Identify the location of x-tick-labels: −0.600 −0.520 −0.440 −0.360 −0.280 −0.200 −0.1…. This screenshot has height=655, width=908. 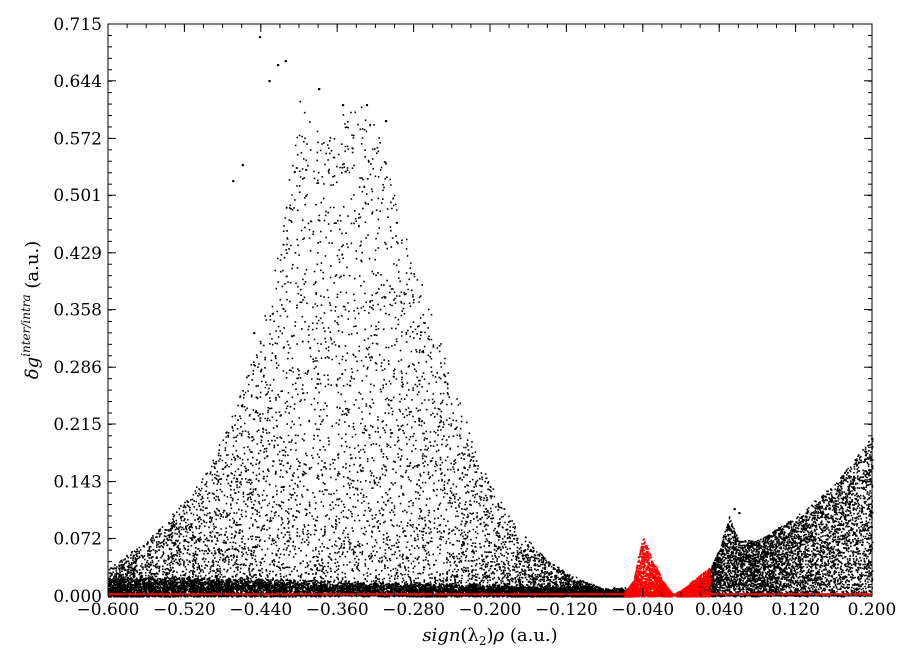
(487, 610).